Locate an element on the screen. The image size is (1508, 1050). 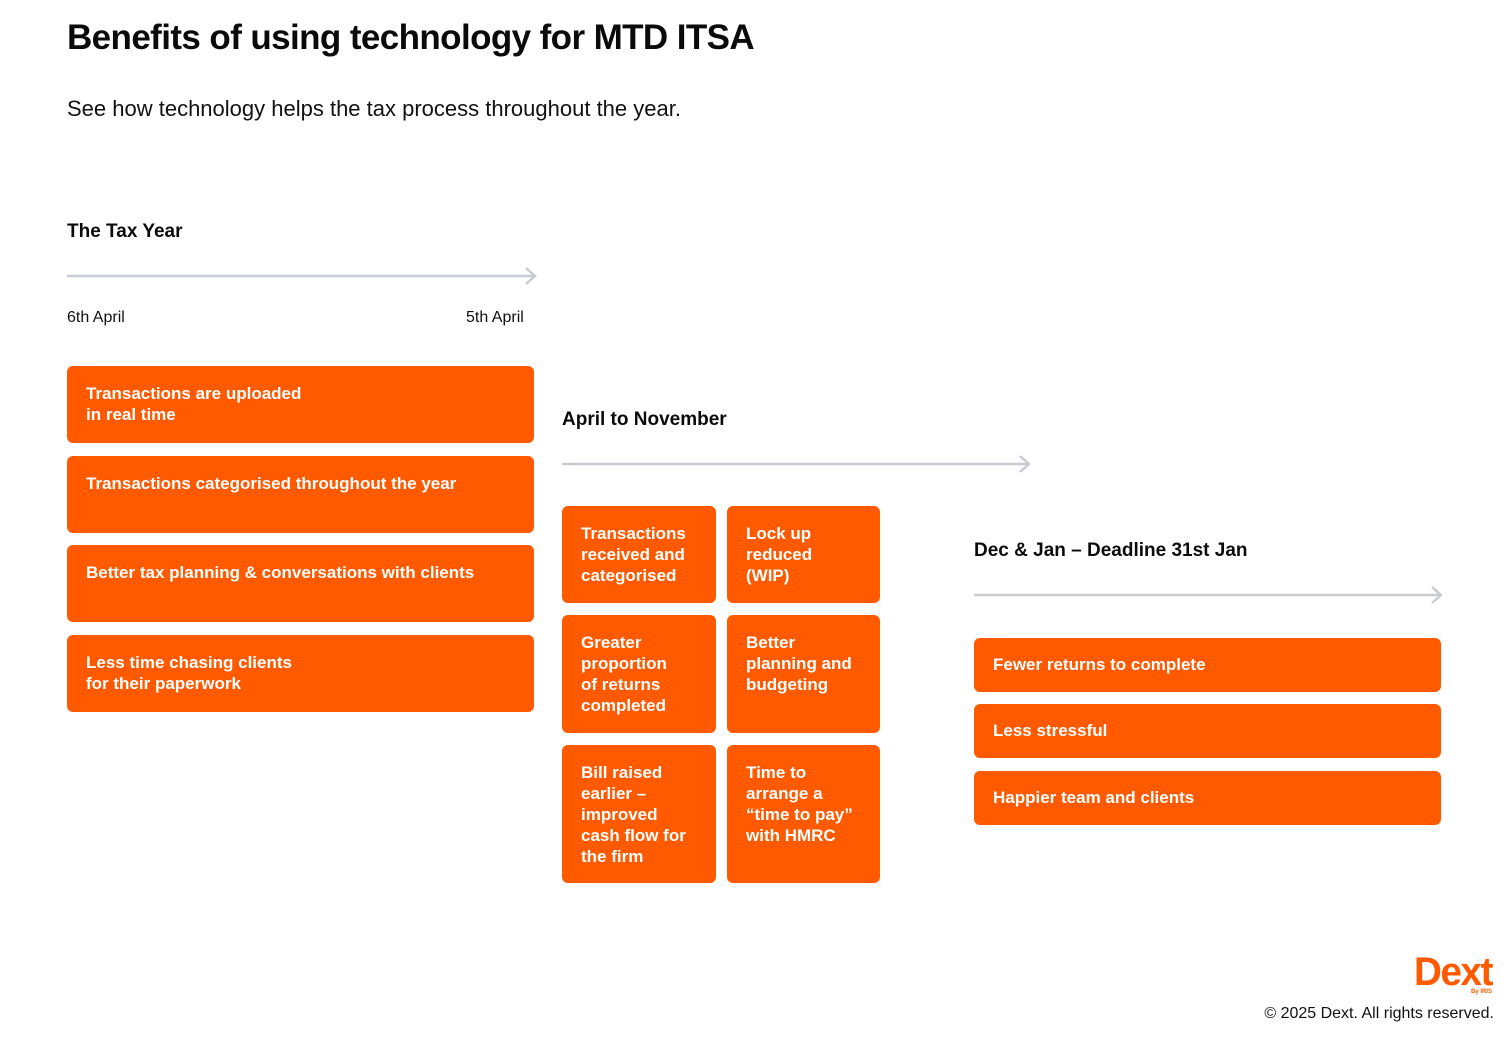
benefit-card-label: Less stressful is located at coordinates (1050, 730).